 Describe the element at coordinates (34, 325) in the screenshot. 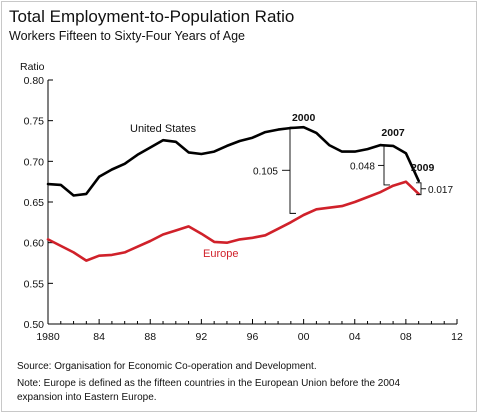

I see `y-tick-label-0: 0.50` at that location.